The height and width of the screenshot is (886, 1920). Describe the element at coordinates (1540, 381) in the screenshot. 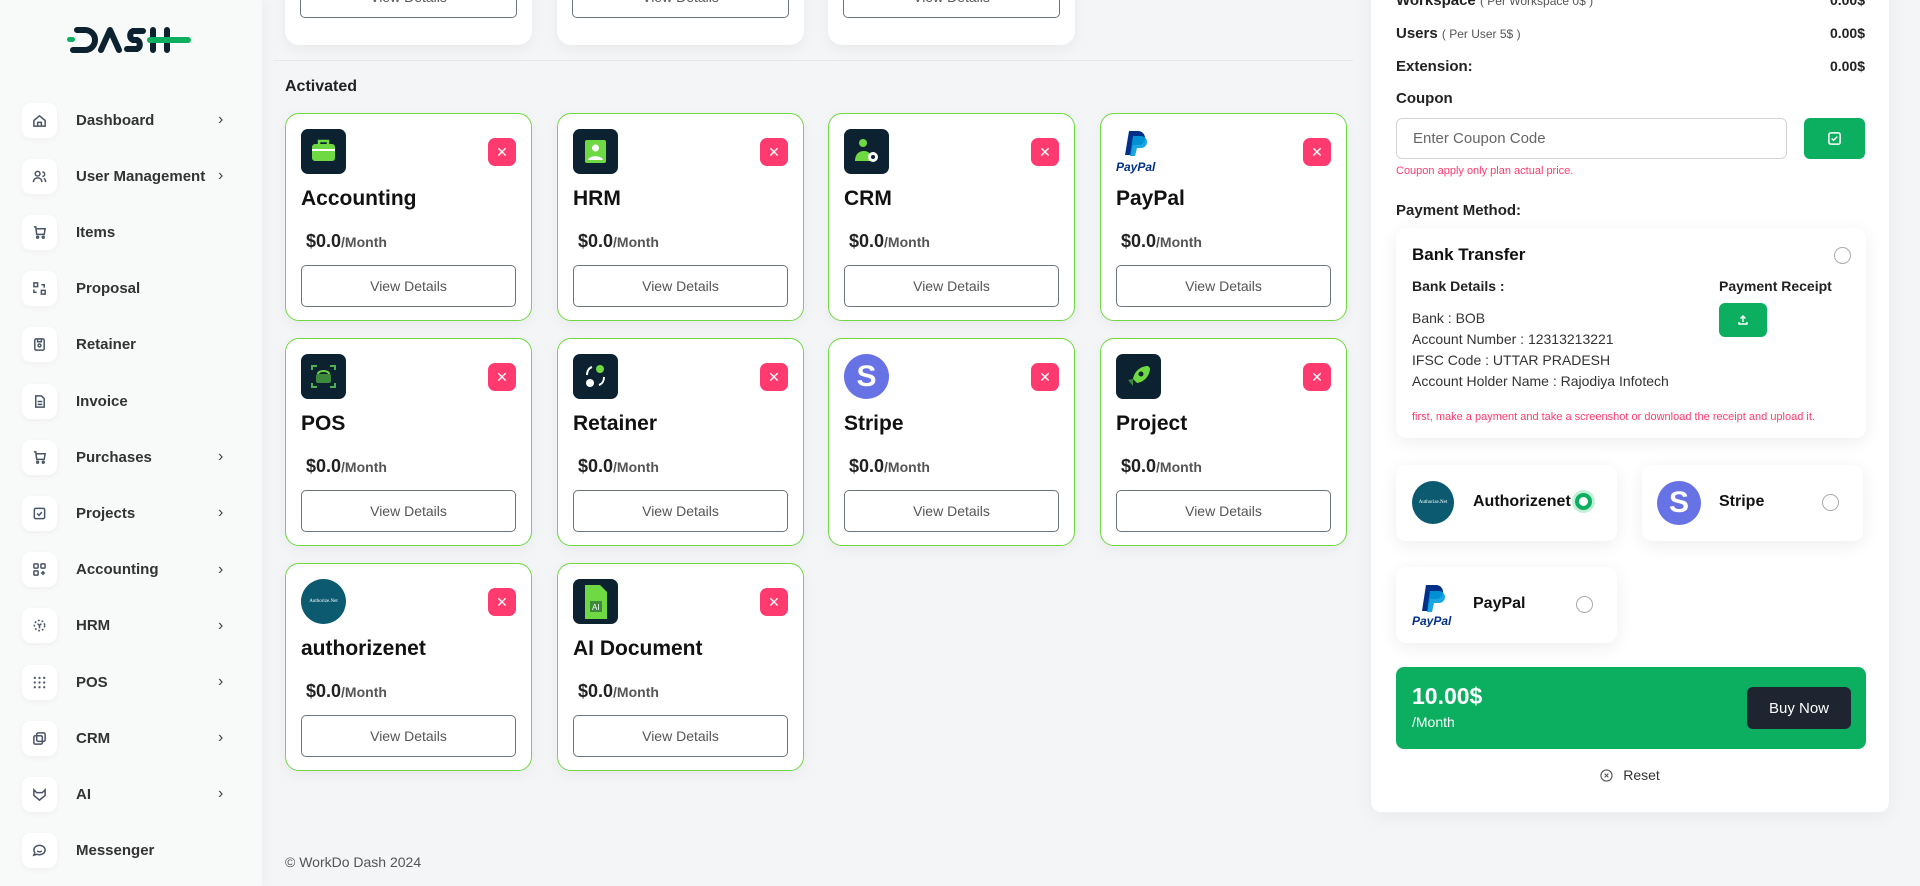

I see `account-holder-line: Account Holder Name : Rajodiya Infotech` at that location.